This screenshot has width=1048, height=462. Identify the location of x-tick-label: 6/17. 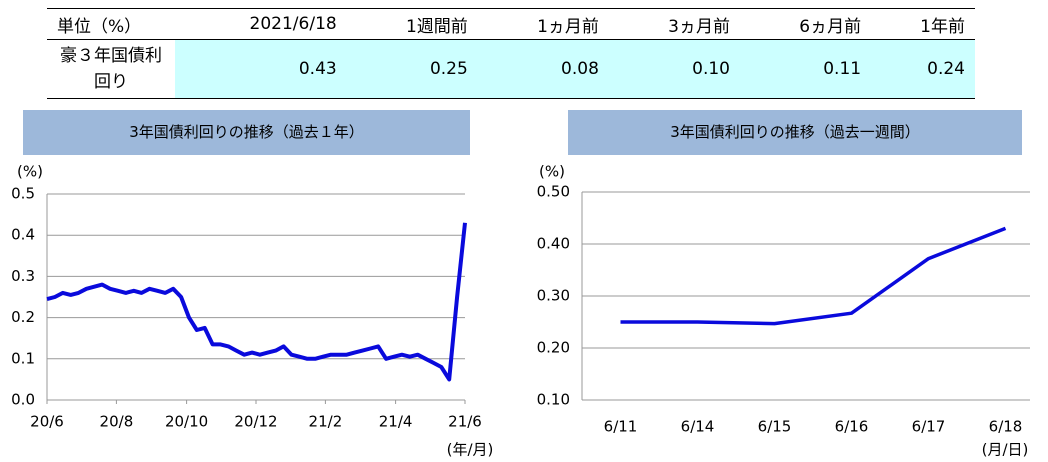
(929, 427).